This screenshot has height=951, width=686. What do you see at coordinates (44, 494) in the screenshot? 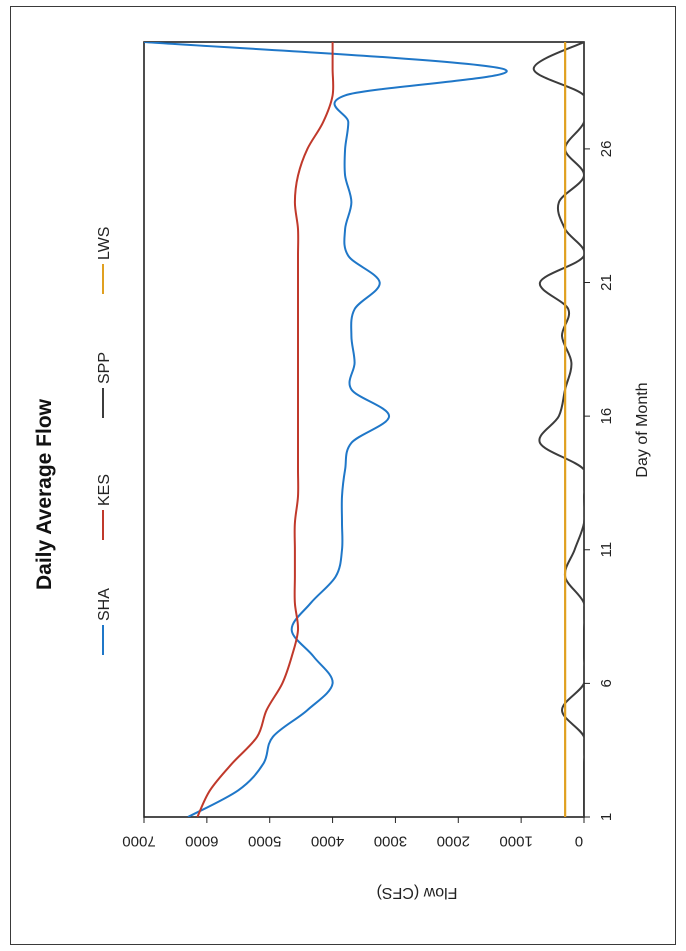
I see `chart-title: Daily Average Flow` at bounding box center [44, 494].